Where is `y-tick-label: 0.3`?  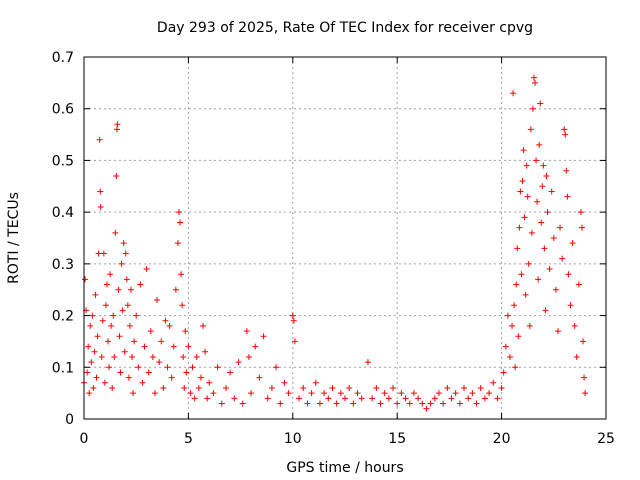
y-tick-label: 0.3 is located at coordinates (63, 265).